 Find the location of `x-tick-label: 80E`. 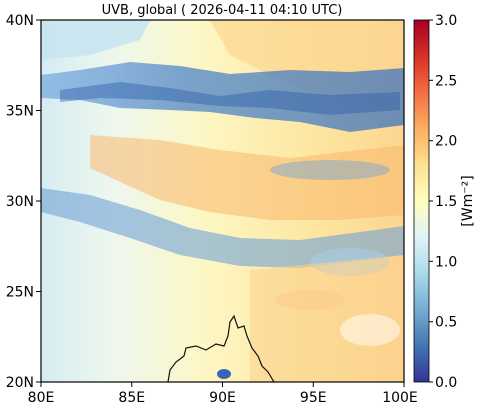

x-tick-label: 80E is located at coordinates (41, 398).